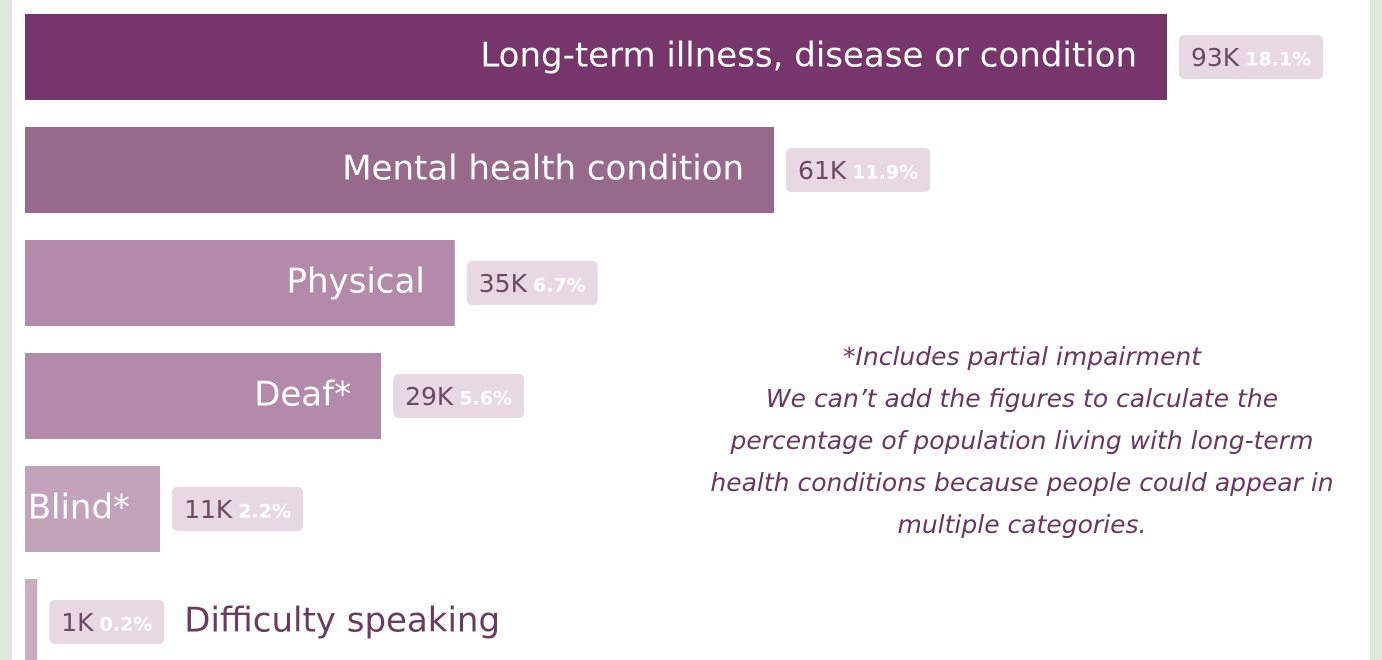 The height and width of the screenshot is (660, 1382). Describe the element at coordinates (822, 170) in the screenshot. I see `value-label: 61K` at that location.